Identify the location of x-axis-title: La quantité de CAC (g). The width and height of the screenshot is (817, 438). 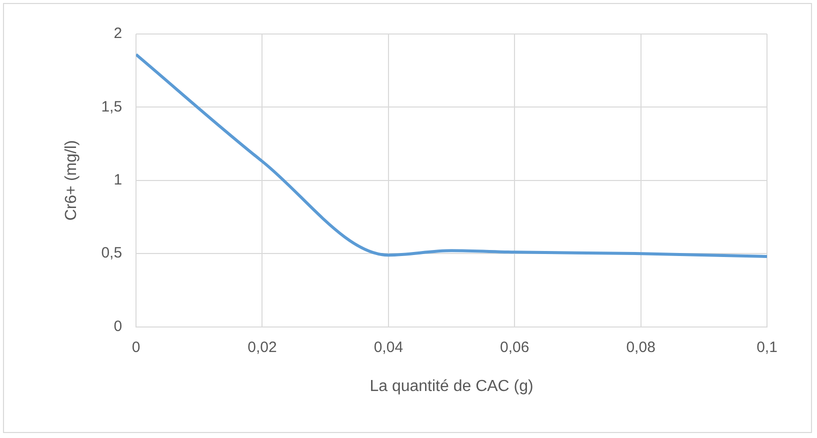
(452, 386).